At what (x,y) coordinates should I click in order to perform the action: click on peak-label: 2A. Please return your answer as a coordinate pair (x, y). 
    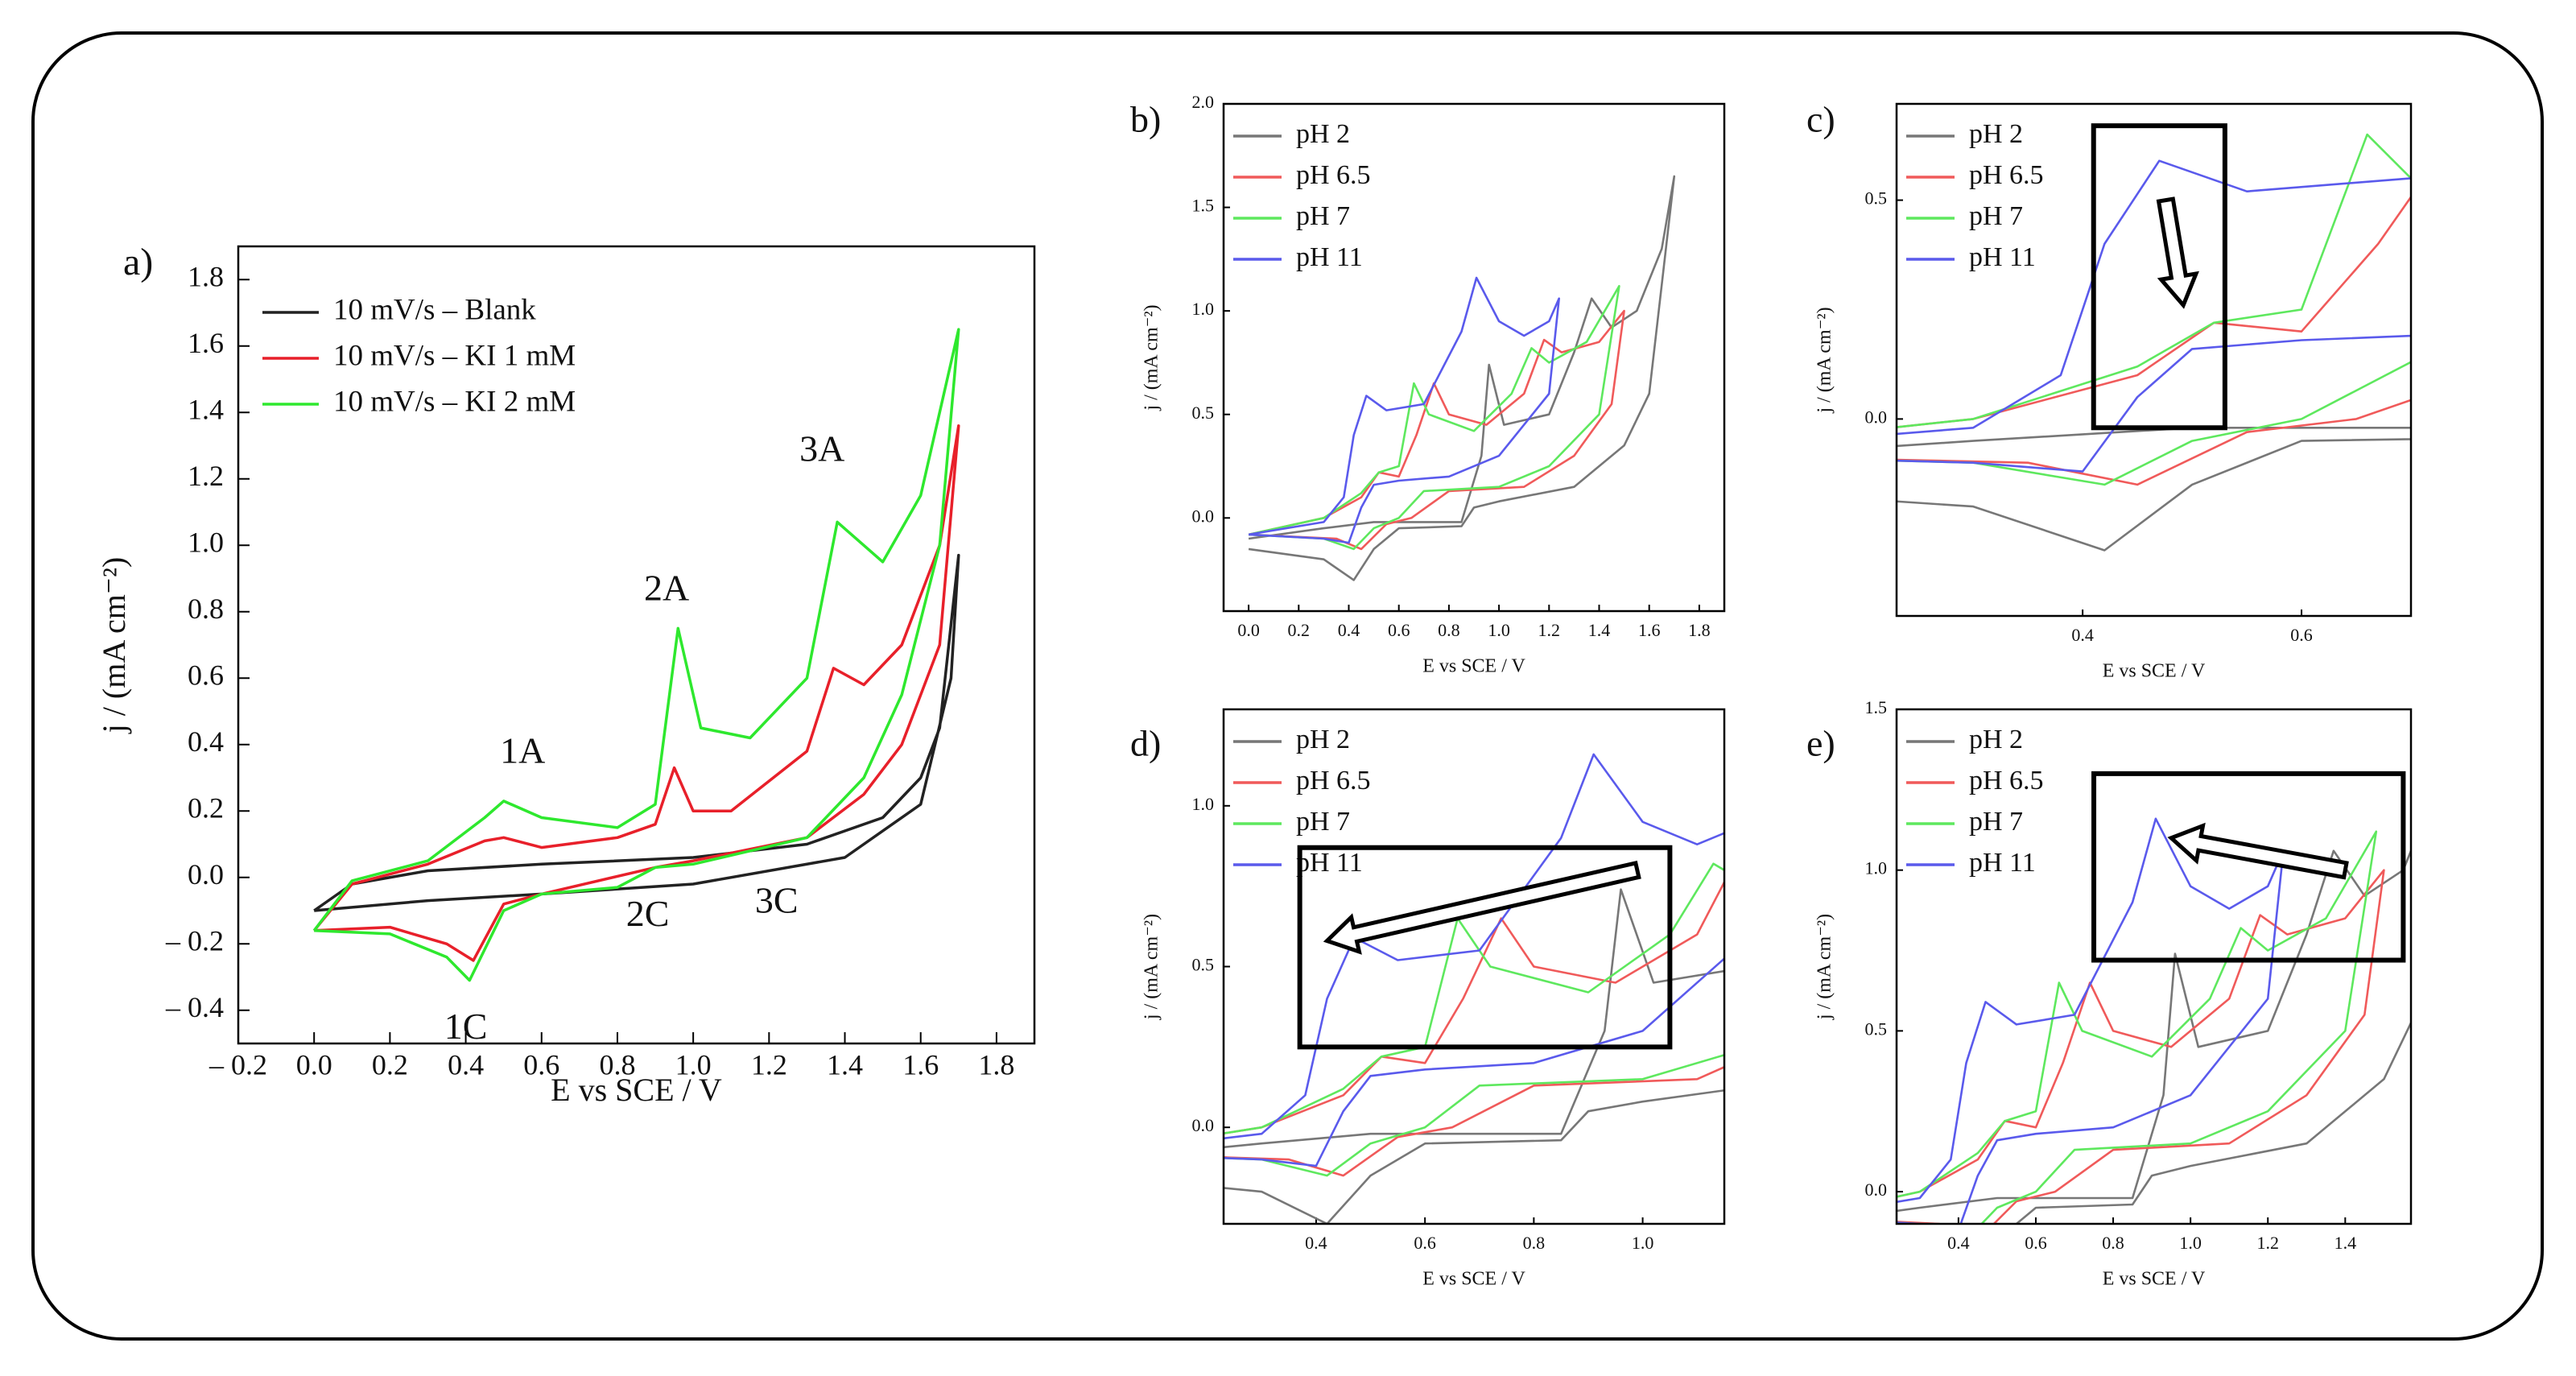
    Looking at the image, I should click on (666, 589).